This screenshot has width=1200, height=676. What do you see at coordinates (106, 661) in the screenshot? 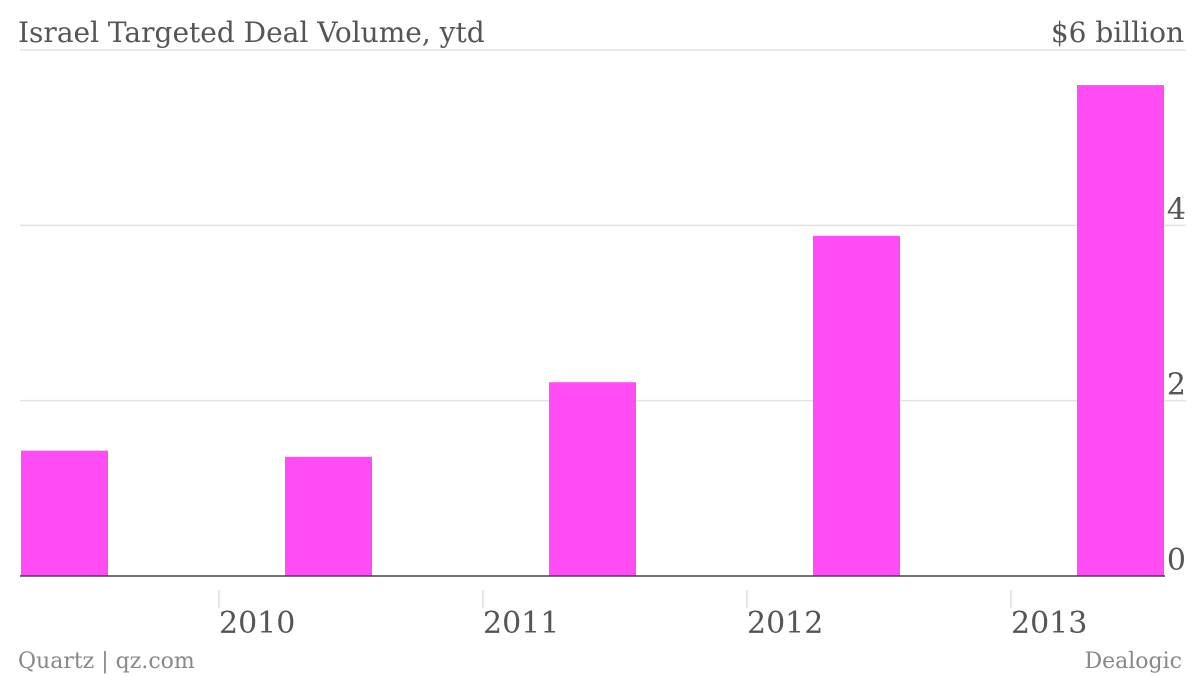
I see `credit-source-left: Quartz | qz.com` at bounding box center [106, 661].